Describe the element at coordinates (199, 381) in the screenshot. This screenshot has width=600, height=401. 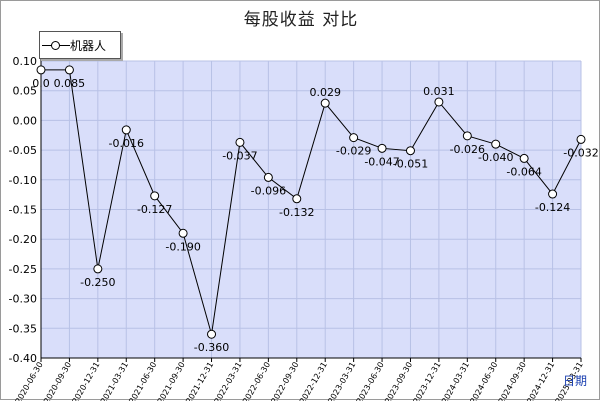
I see `x-tick-label: 2021-12-31` at that location.